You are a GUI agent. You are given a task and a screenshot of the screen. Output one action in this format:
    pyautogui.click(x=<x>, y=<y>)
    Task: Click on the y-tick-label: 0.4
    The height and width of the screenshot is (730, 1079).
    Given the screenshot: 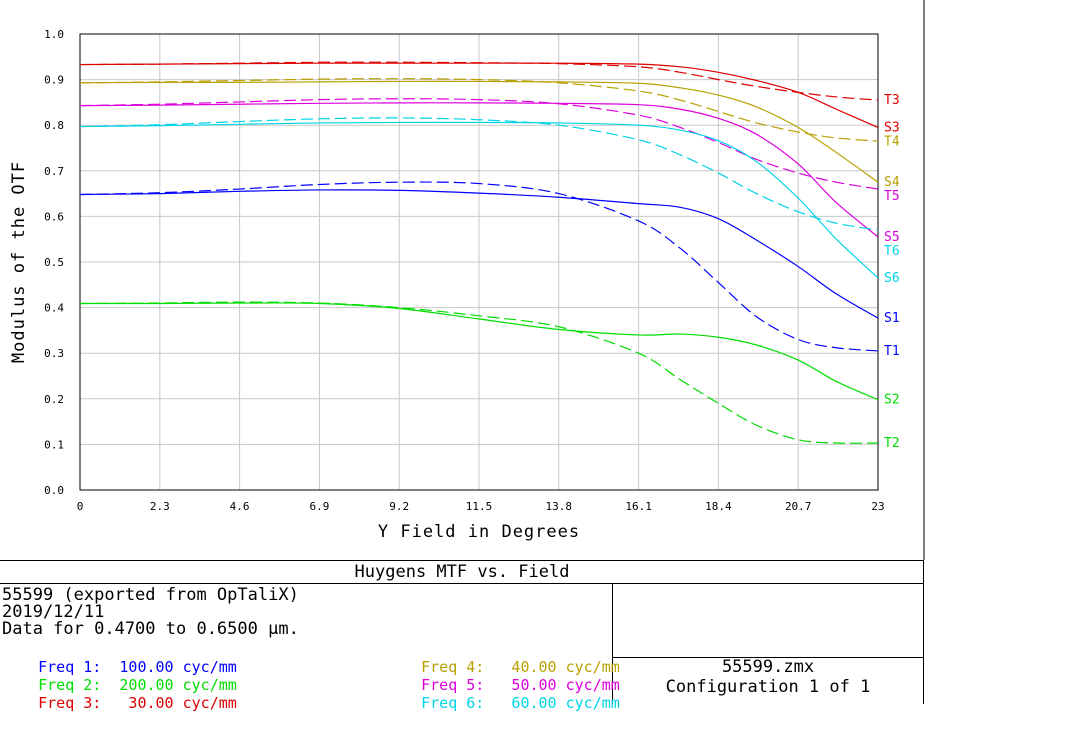 What is the action you would take?
    pyautogui.click(x=54, y=308)
    